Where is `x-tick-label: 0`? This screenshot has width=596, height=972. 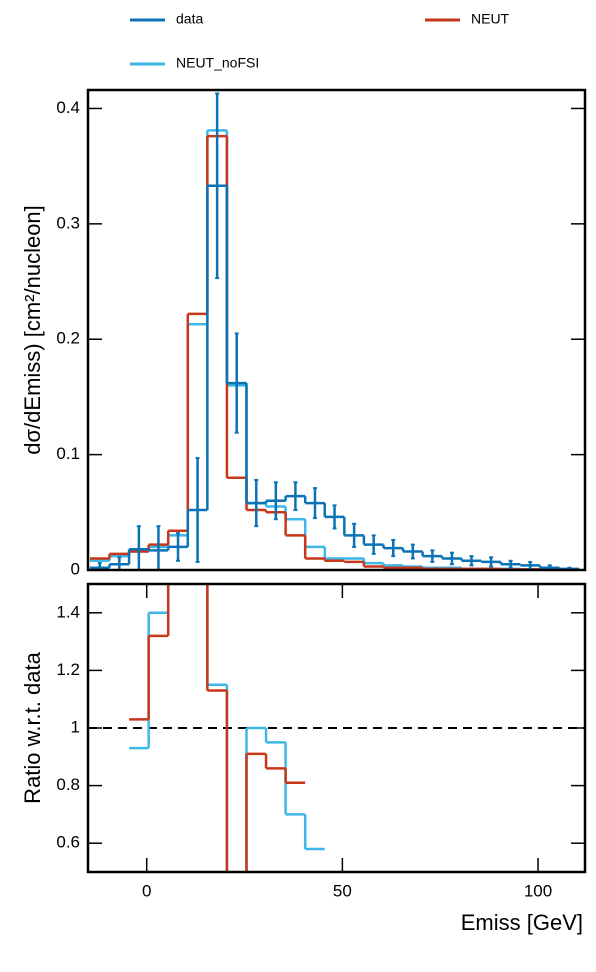 x-tick-label: 0 is located at coordinates (146, 890).